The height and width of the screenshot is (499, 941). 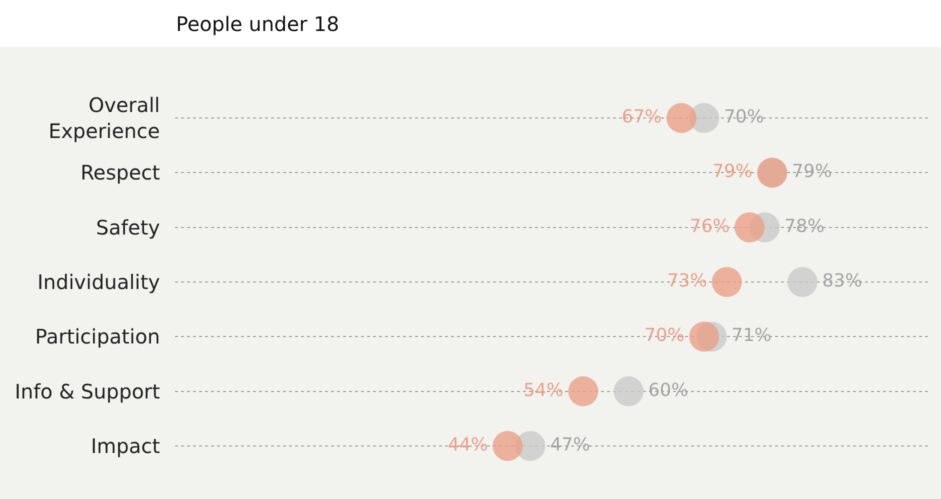 What do you see at coordinates (804, 226) in the screenshot?
I see `data-label: 78%` at bounding box center [804, 226].